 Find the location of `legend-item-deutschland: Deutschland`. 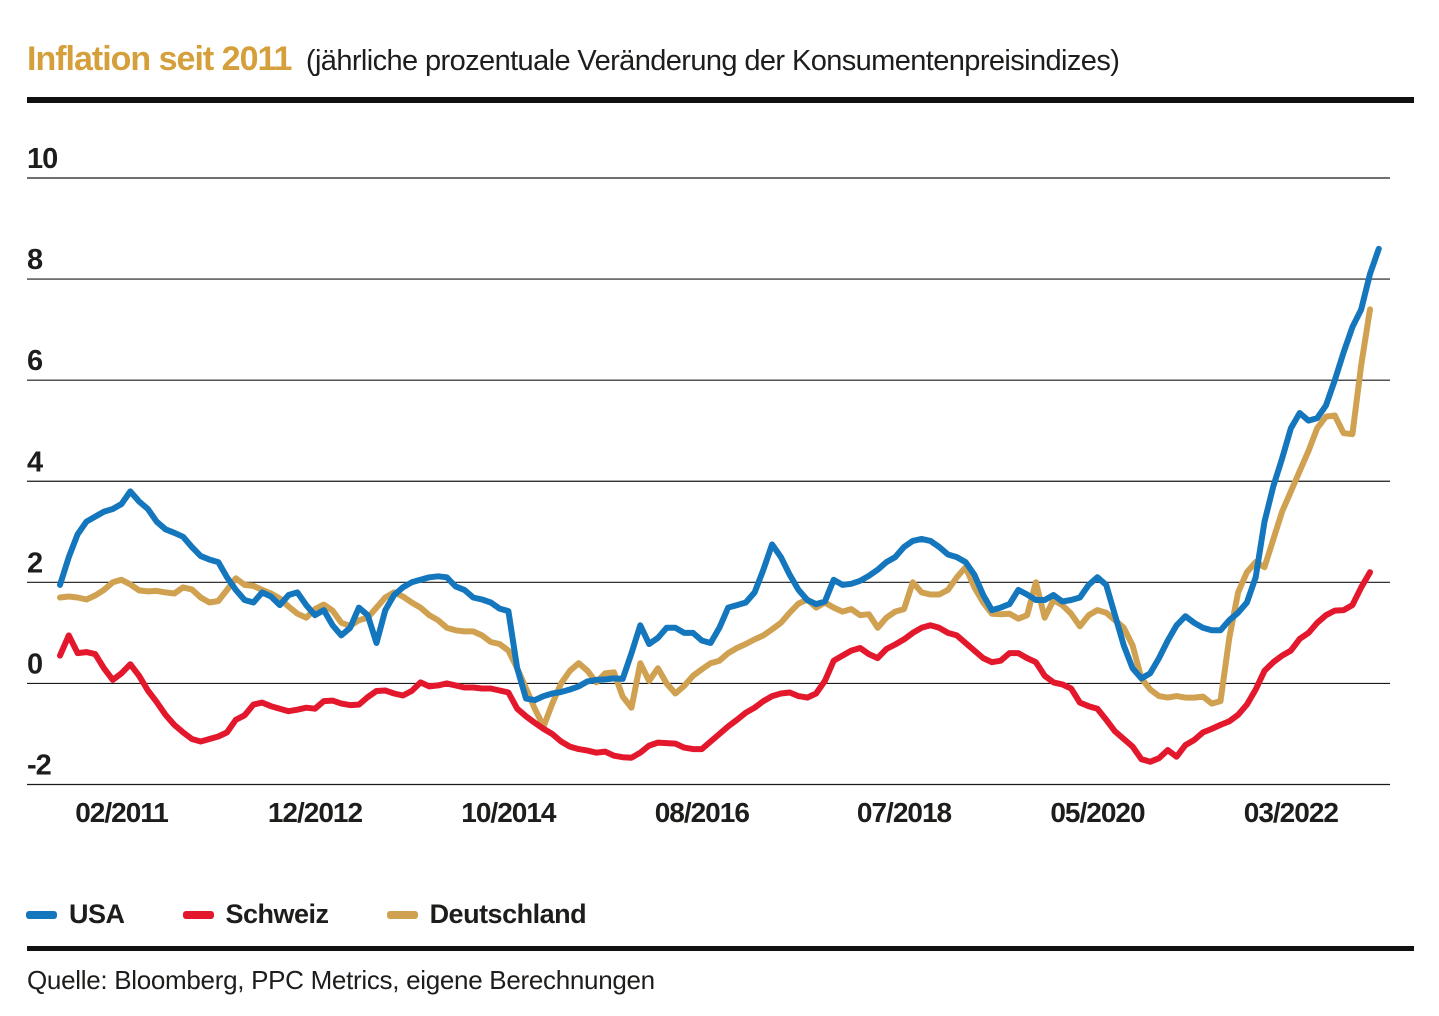

legend-item-deutschland: Deutschland is located at coordinates (486, 914).